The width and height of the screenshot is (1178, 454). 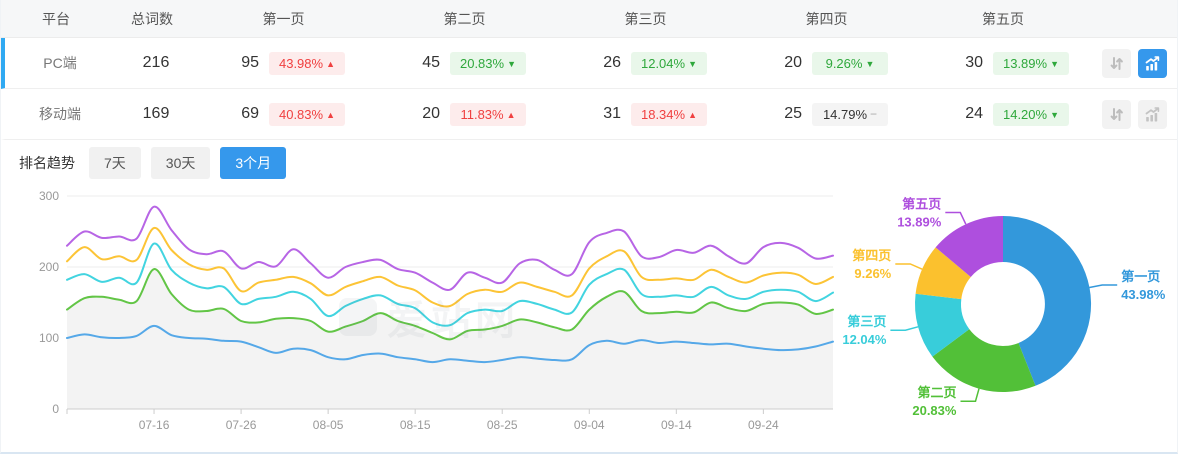 What do you see at coordinates (845, 114) in the screenshot?
I see `change-percent: 14.79%` at bounding box center [845, 114].